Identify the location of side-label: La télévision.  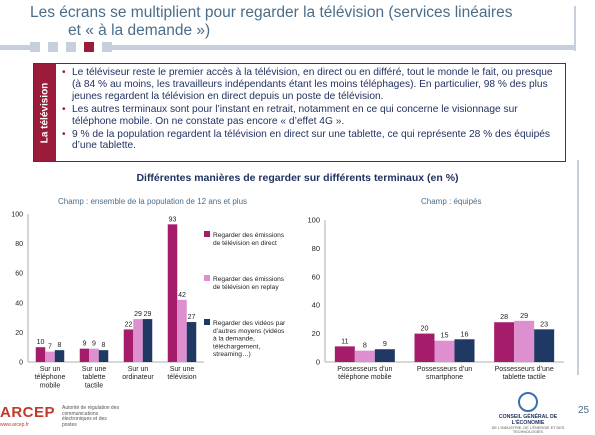
(45, 112).